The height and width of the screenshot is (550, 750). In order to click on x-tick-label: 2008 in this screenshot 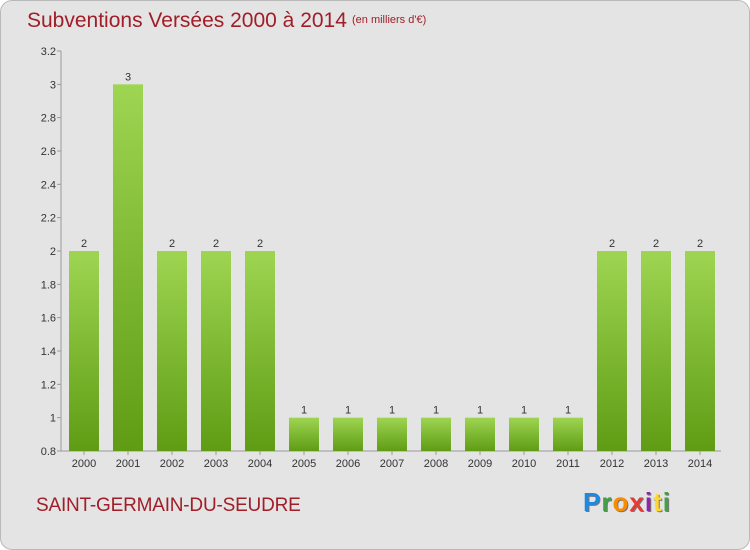, I will do `click(436, 464)`.